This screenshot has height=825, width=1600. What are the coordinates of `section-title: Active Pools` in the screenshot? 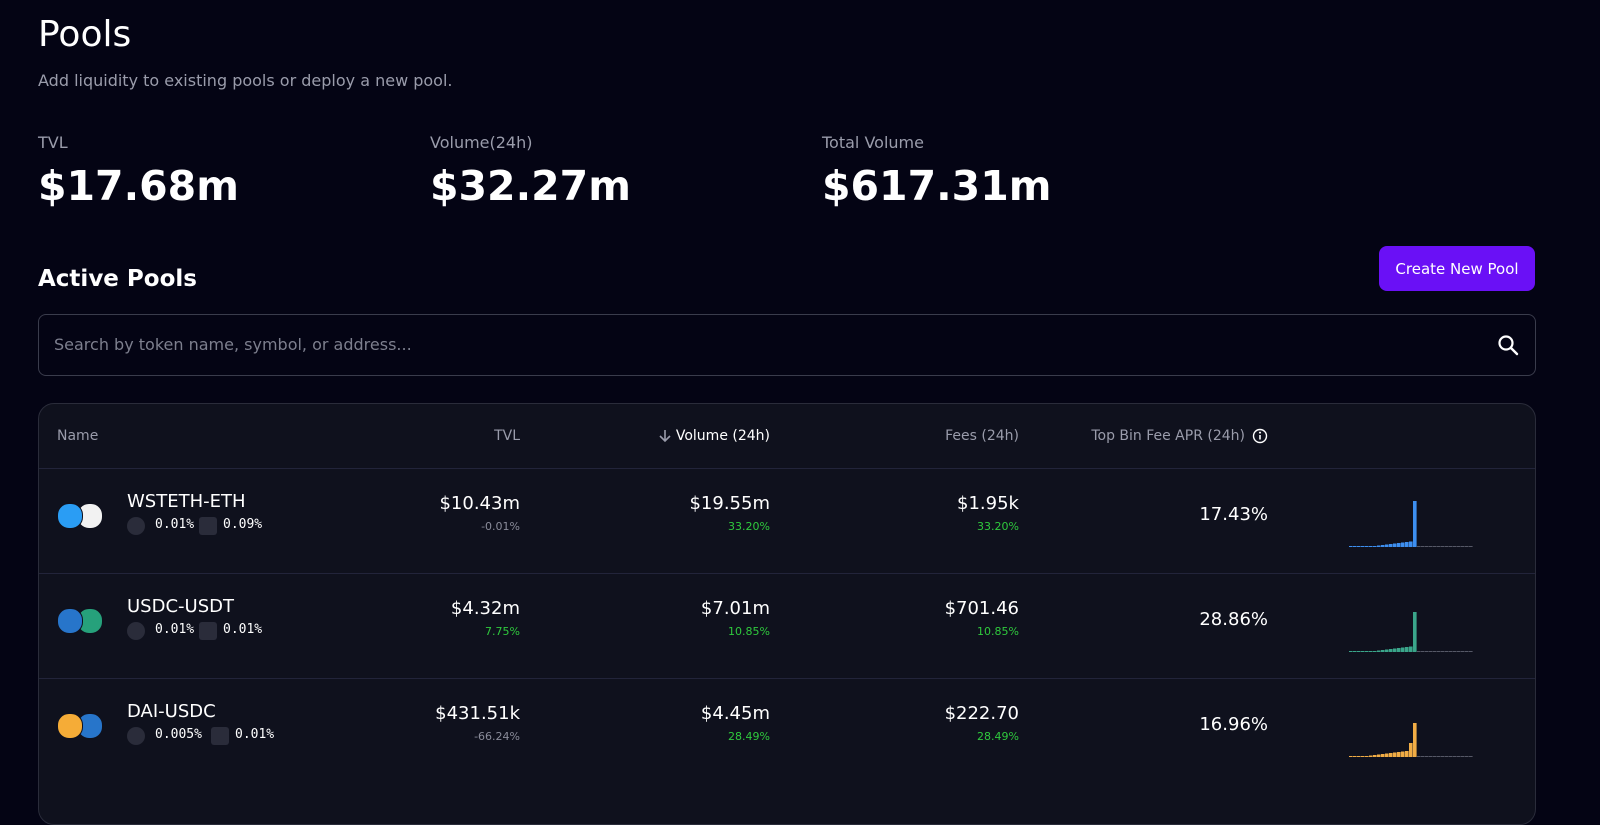 It's located at (117, 279).